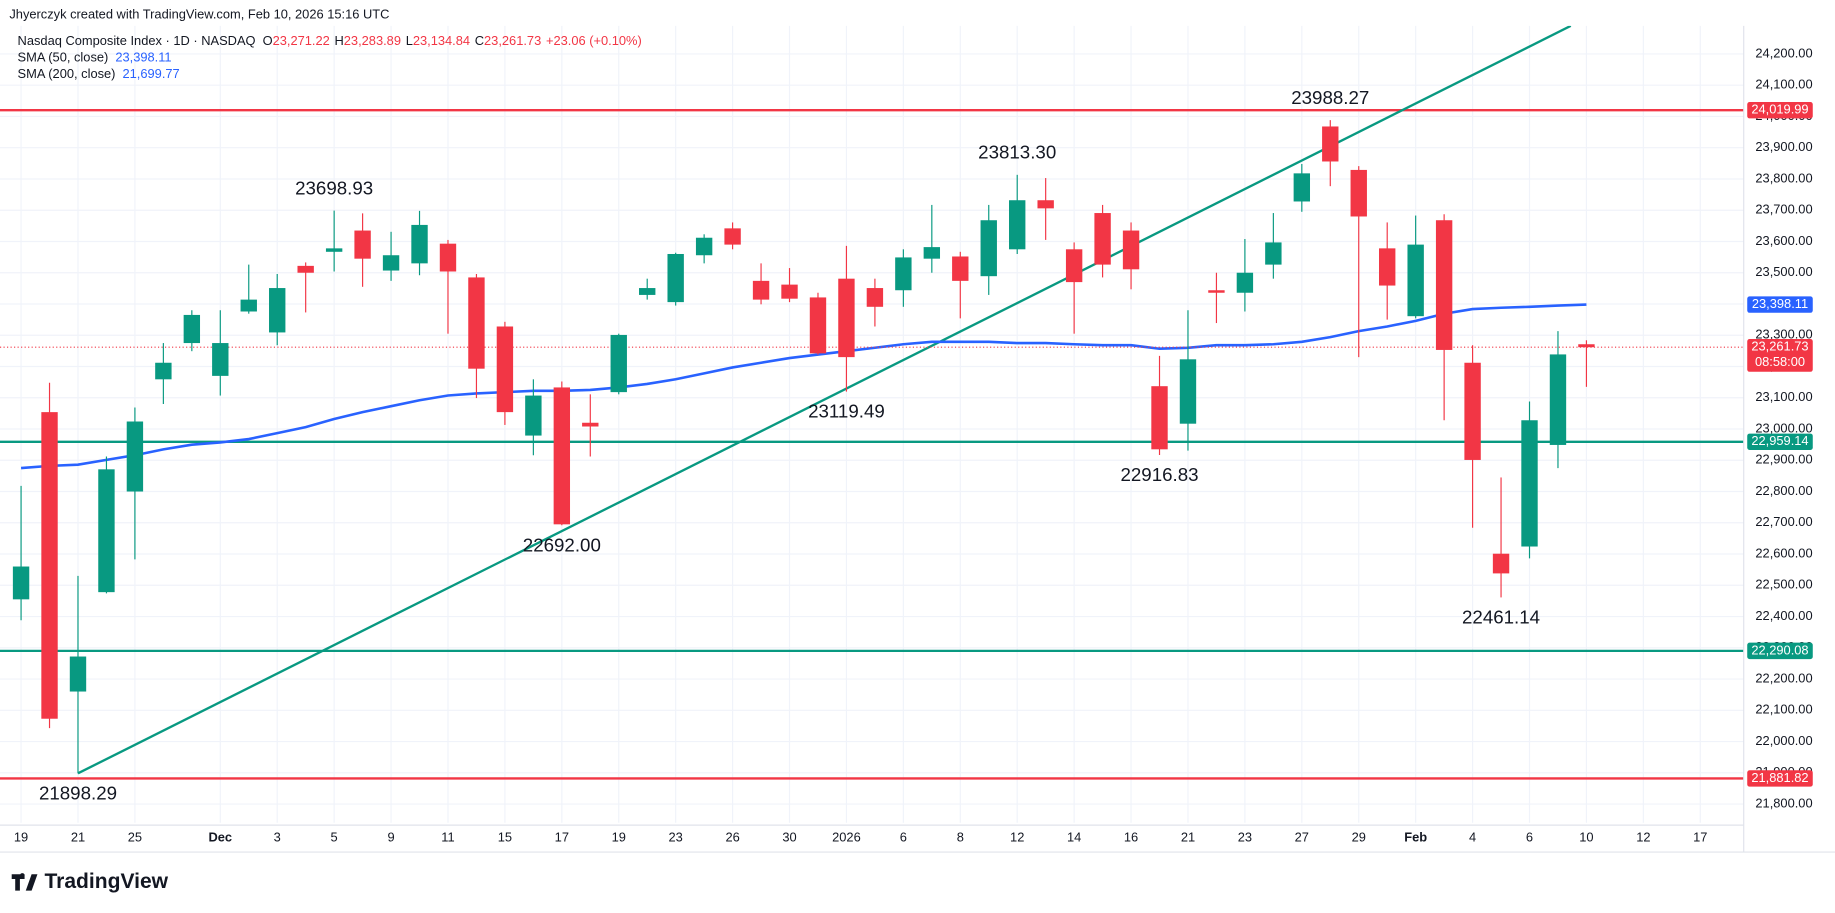  Describe the element at coordinates (846, 836) in the screenshot. I see `x-tick-label: 2026` at that location.